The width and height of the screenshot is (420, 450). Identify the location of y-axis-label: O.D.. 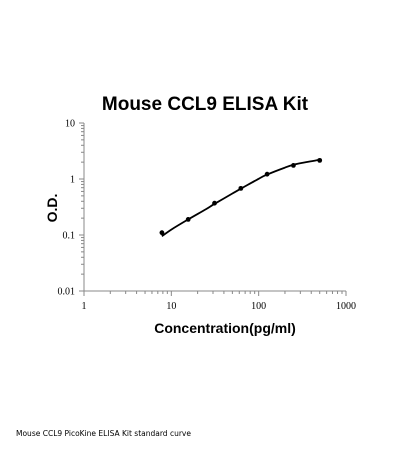
(52, 208).